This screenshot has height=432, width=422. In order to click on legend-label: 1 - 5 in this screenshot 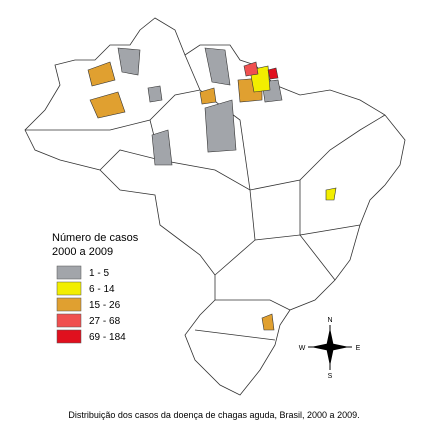, I will do `click(99, 273)`.